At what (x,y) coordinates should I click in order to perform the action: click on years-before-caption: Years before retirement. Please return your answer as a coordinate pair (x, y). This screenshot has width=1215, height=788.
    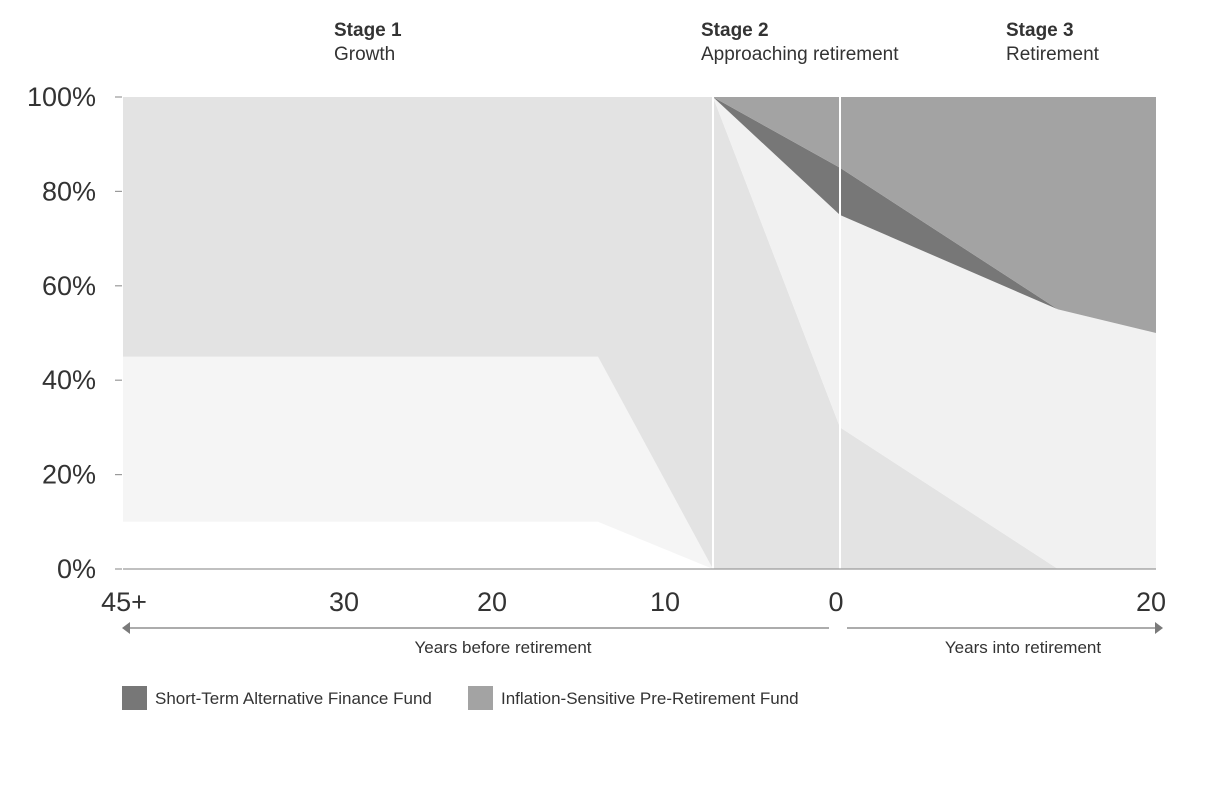
    Looking at the image, I should click on (502, 647).